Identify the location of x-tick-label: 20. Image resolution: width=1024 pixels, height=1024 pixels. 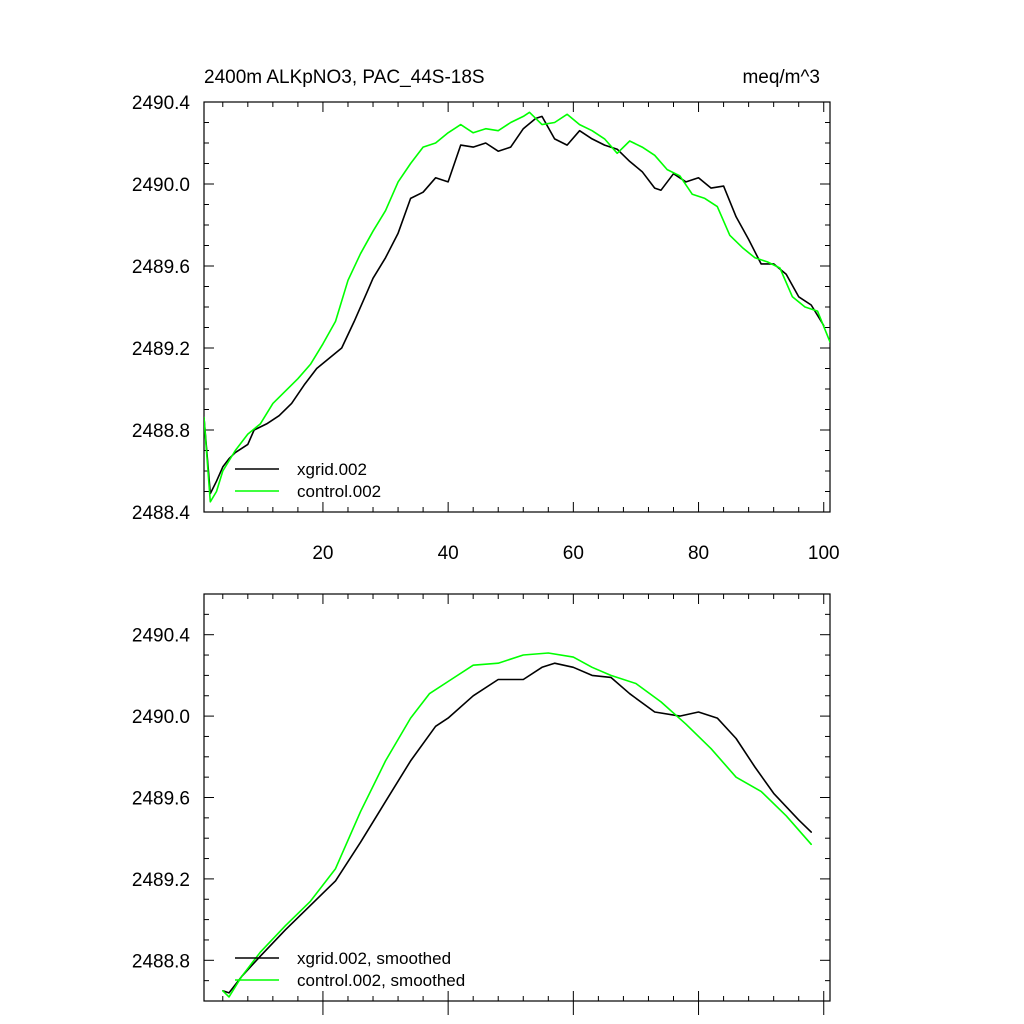
(322, 553).